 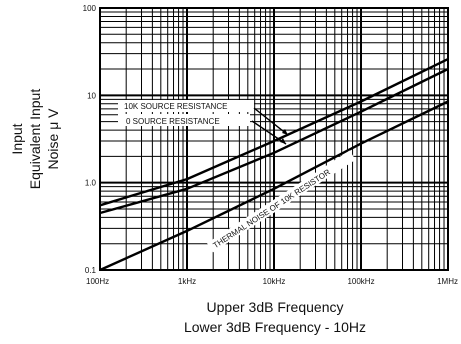 What do you see at coordinates (283, 141) in the screenshot?
I see `annotation-0-arrowhead` at bounding box center [283, 141].